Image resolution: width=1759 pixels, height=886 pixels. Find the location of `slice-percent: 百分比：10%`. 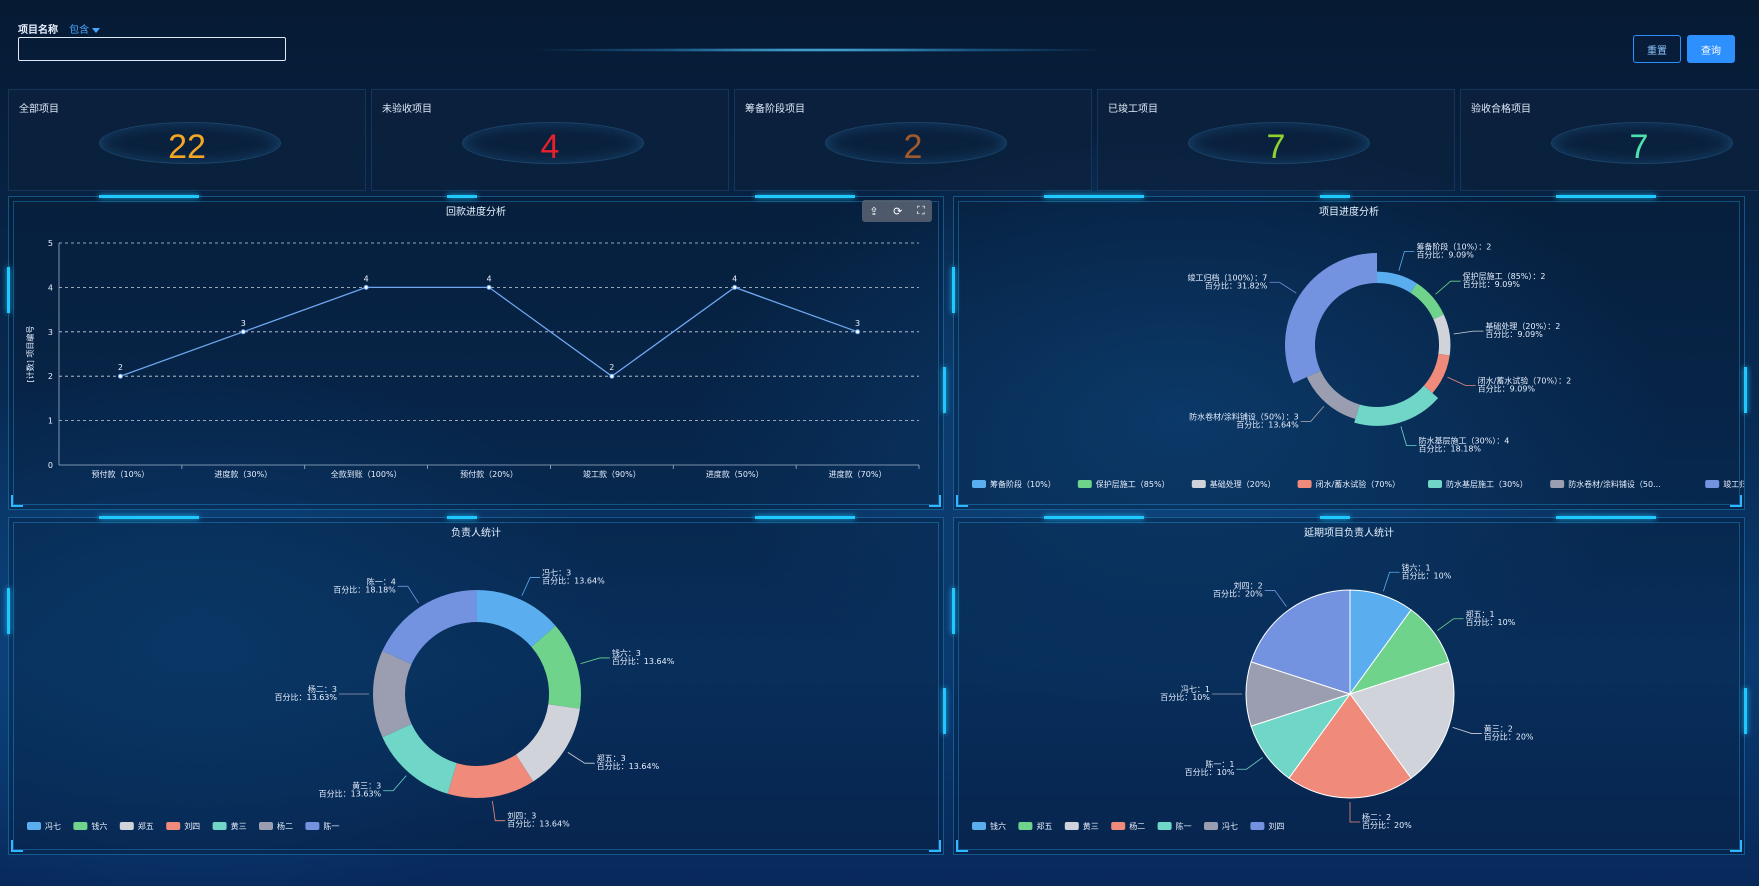

slice-percent: 百分比：10% is located at coordinates (1210, 772).